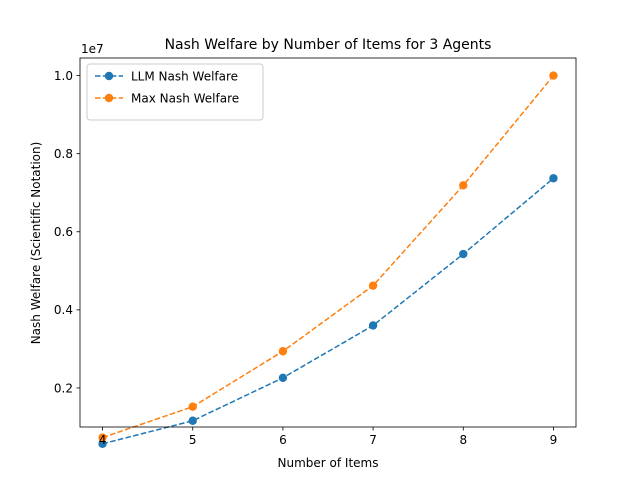  What do you see at coordinates (184, 76) in the screenshot?
I see `legend-label-0: LLM Nash Welfare` at bounding box center [184, 76].